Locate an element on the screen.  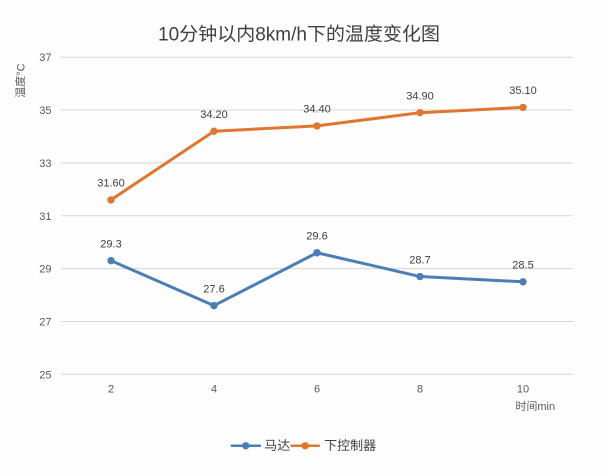
svg-text: 34.40 is located at coordinates (317, 110).